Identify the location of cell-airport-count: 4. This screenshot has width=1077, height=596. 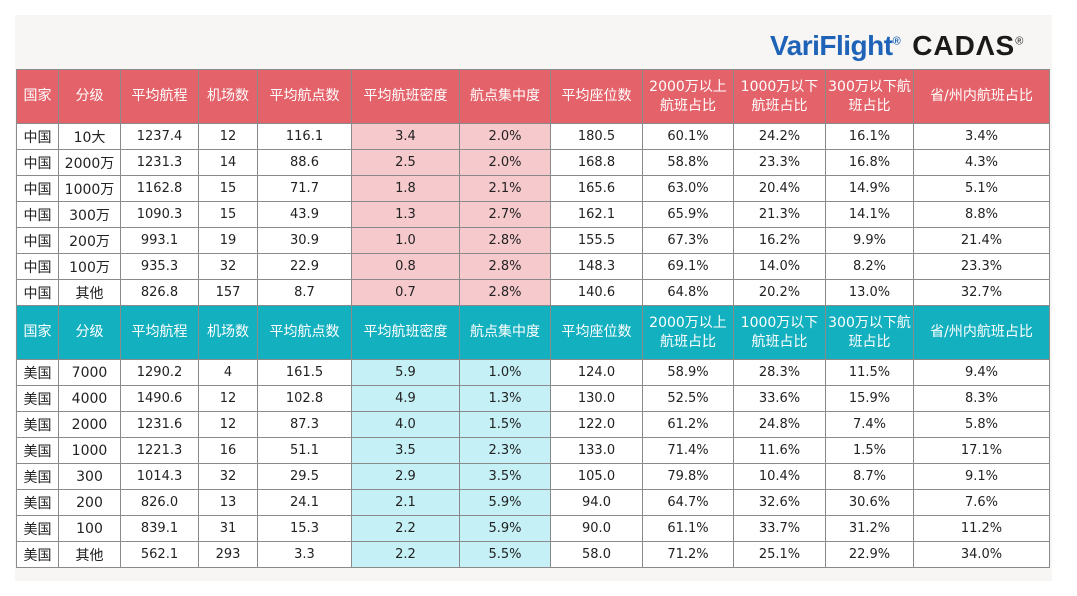
(228, 372).